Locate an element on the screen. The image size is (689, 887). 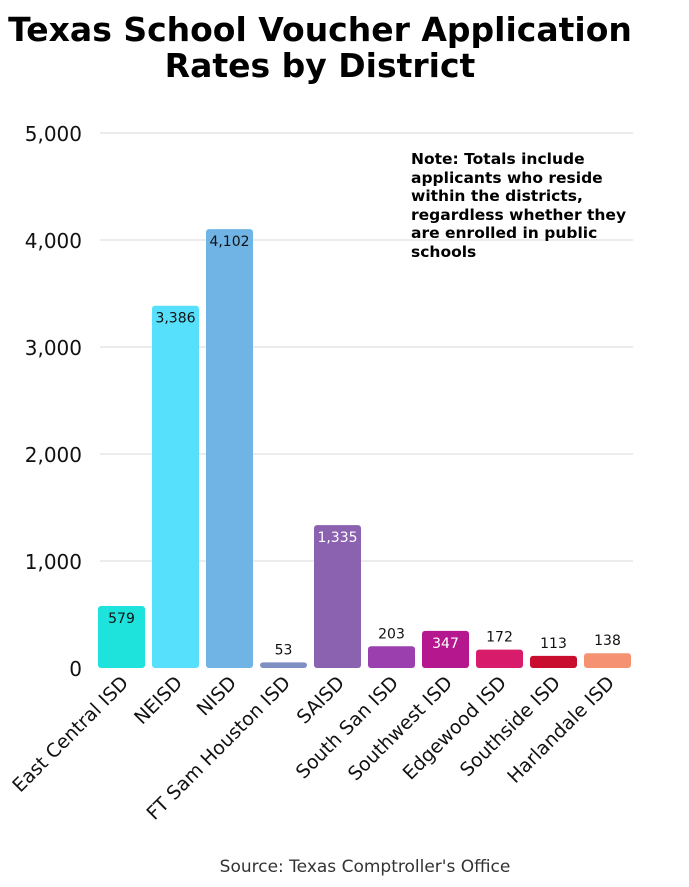
bar-value-label: 3,386 is located at coordinates (175, 319).